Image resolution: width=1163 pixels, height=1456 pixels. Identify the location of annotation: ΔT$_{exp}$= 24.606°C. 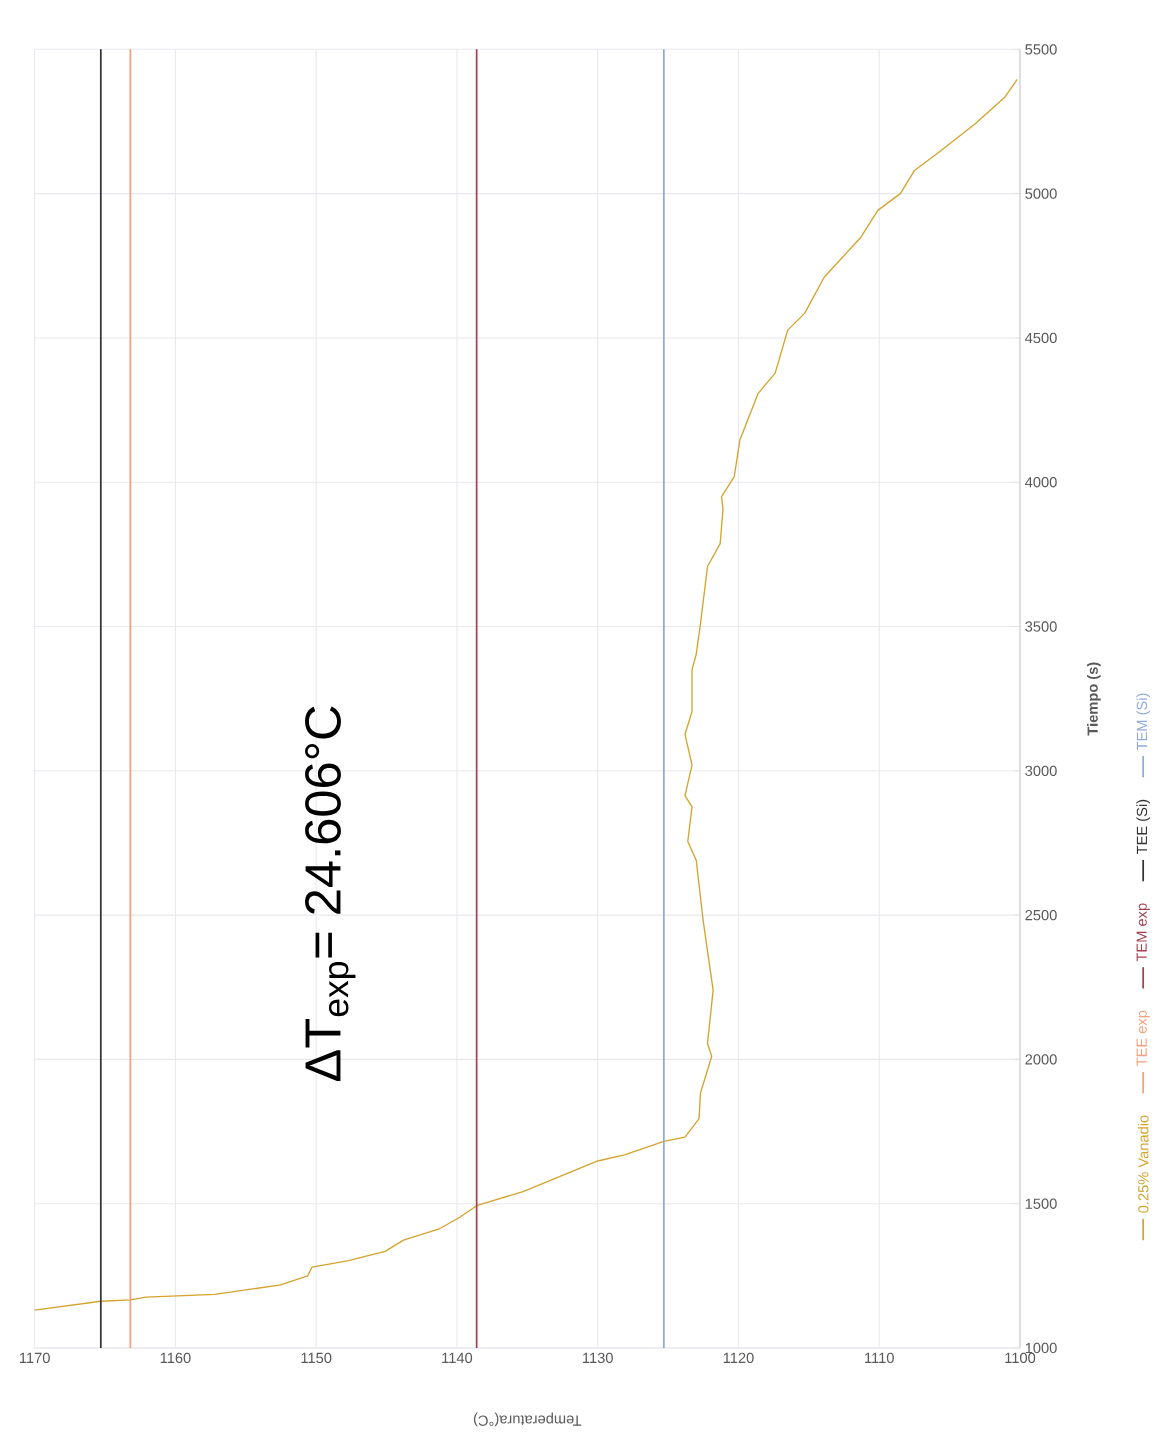
(330, 894).